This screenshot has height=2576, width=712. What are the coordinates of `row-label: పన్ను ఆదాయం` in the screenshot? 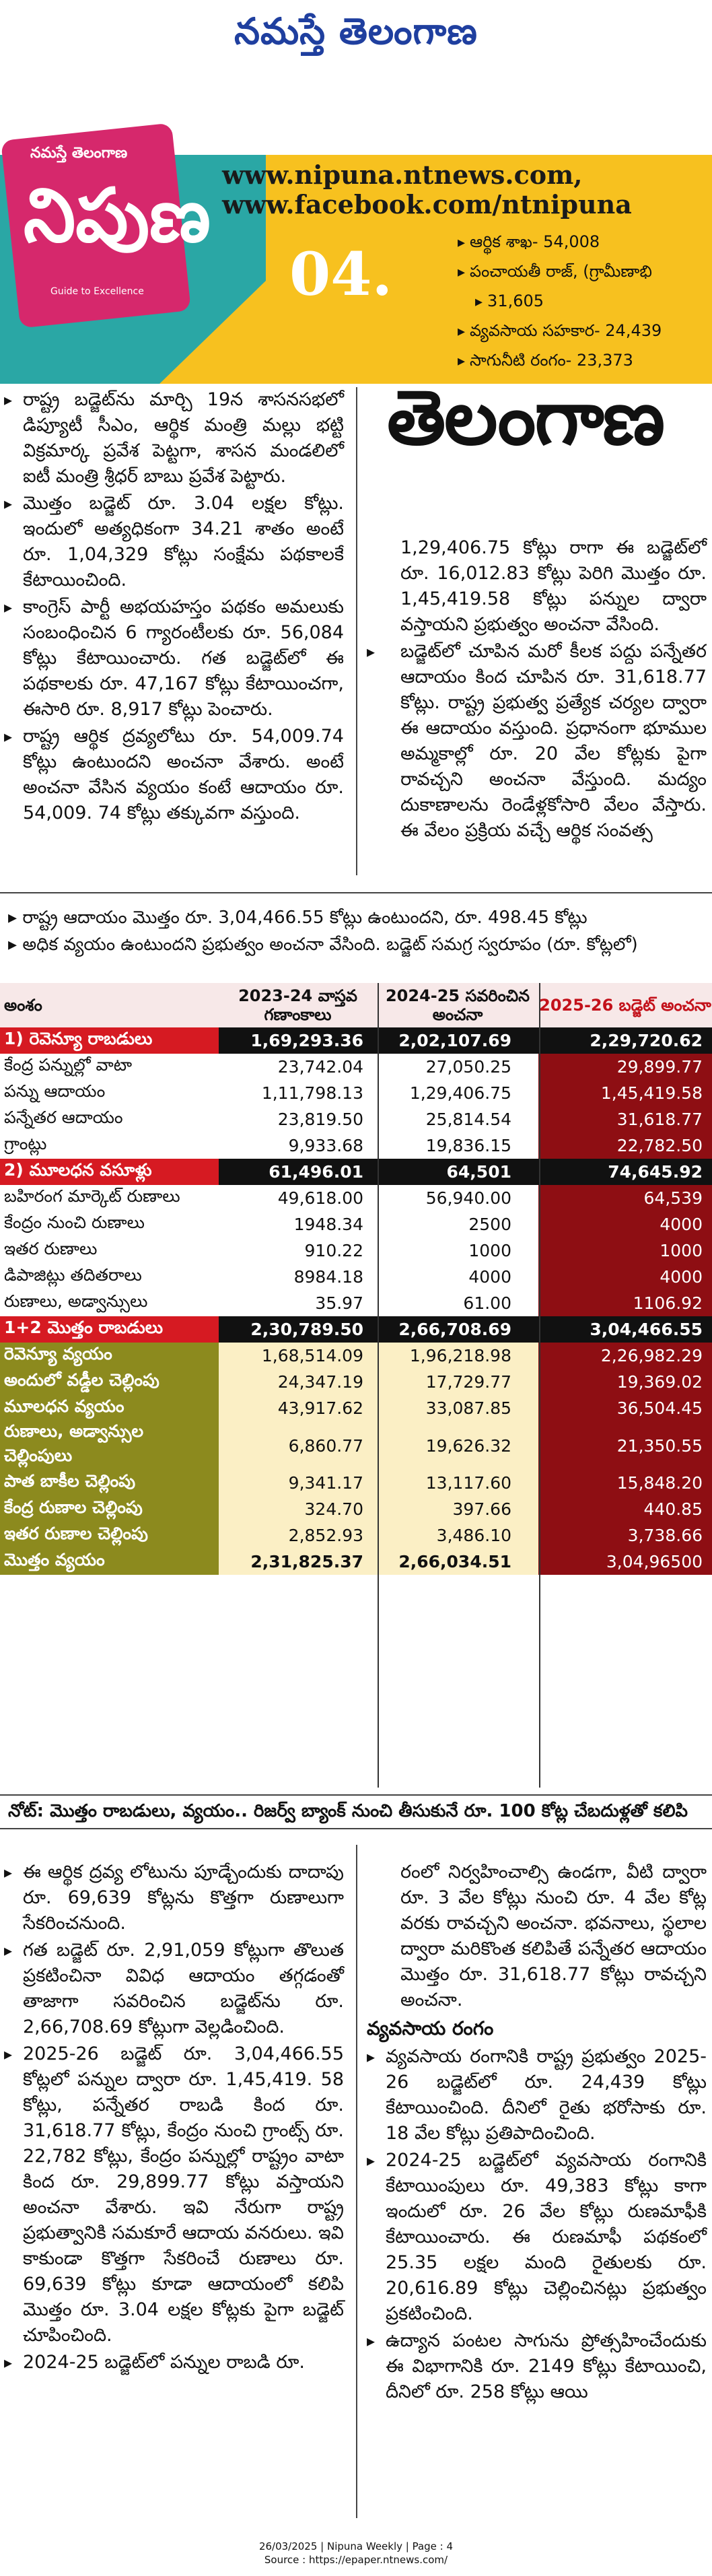 It's located at (55, 1091).